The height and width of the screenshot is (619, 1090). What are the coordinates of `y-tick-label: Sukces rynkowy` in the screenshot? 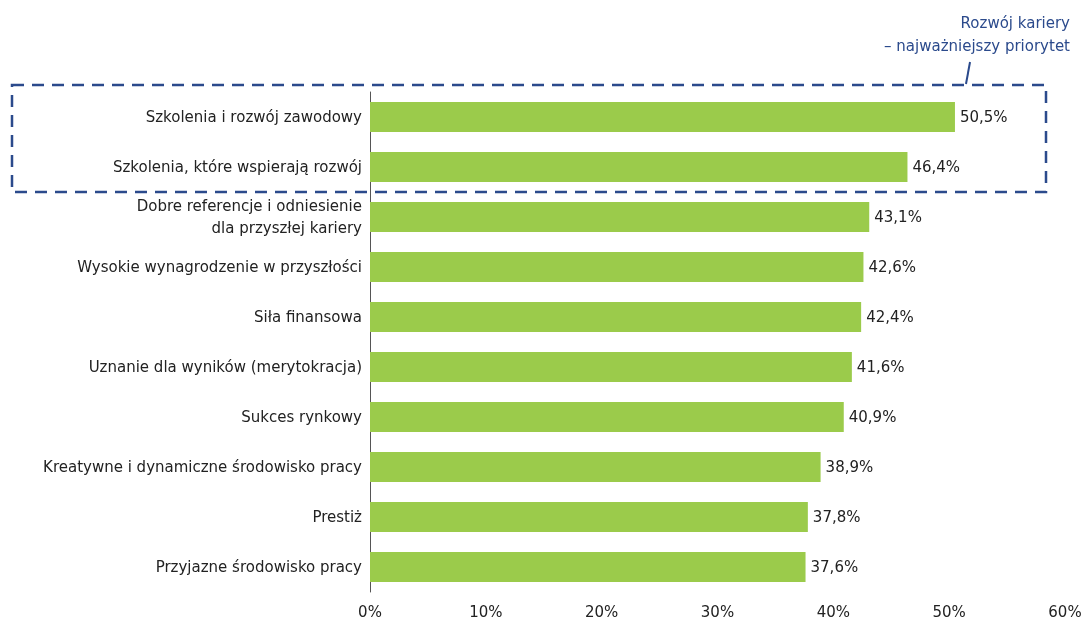 It's located at (302, 417).